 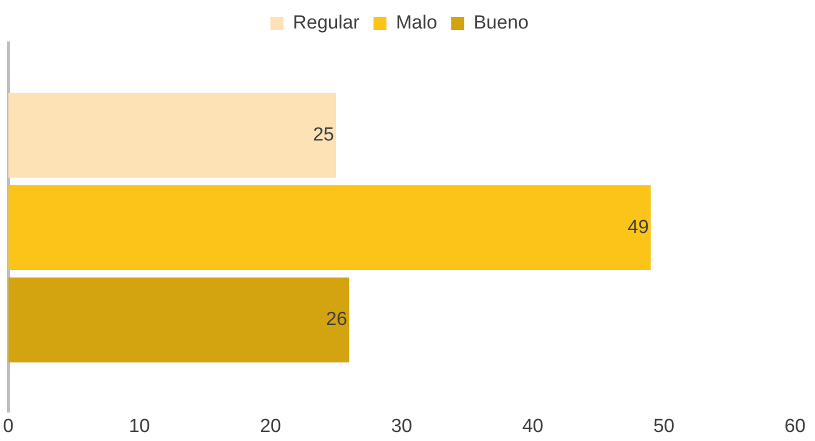 I want to click on x-tick-label: 60, so click(x=795, y=426).